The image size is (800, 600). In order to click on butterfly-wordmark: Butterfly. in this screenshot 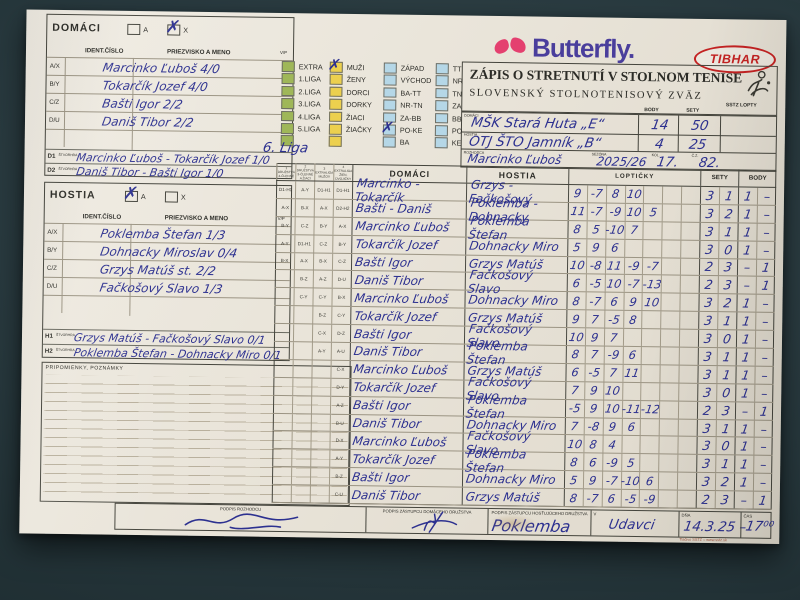, I will do `click(583, 48)`.